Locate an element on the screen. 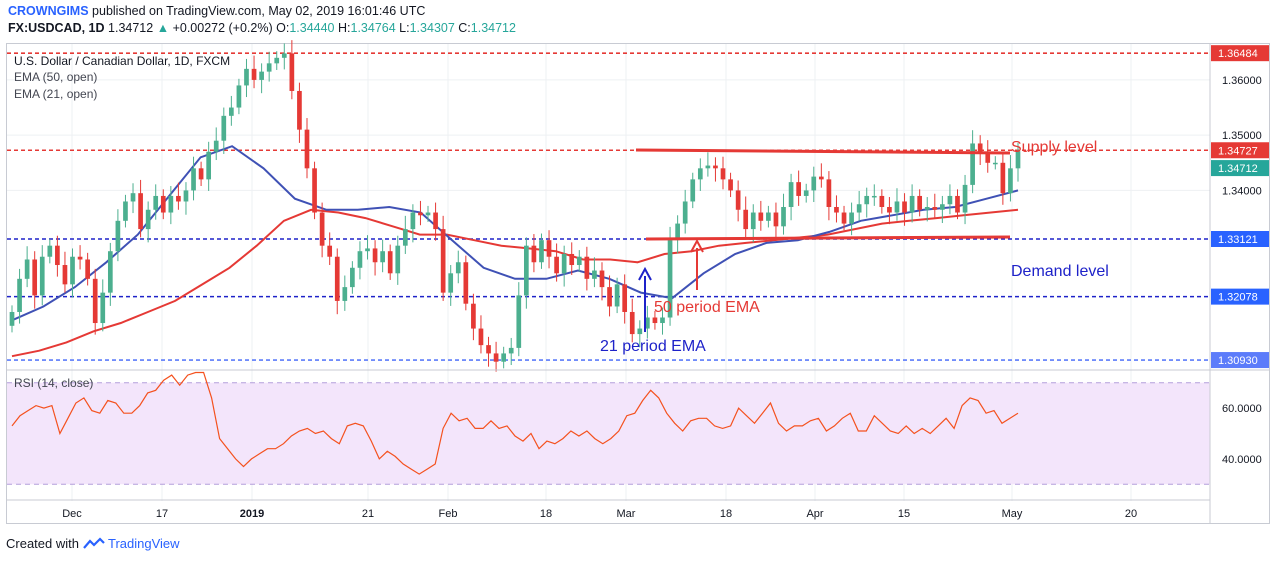 The image size is (1274, 562). x-tick-label: Dec is located at coordinates (72, 514).